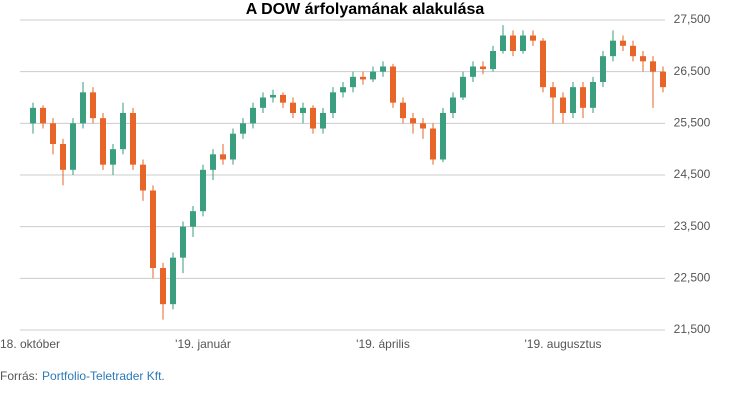 Image resolution: width=730 pixels, height=415 pixels. Describe the element at coordinates (692, 123) in the screenshot. I see `y-tick-label: 25,500` at that location.